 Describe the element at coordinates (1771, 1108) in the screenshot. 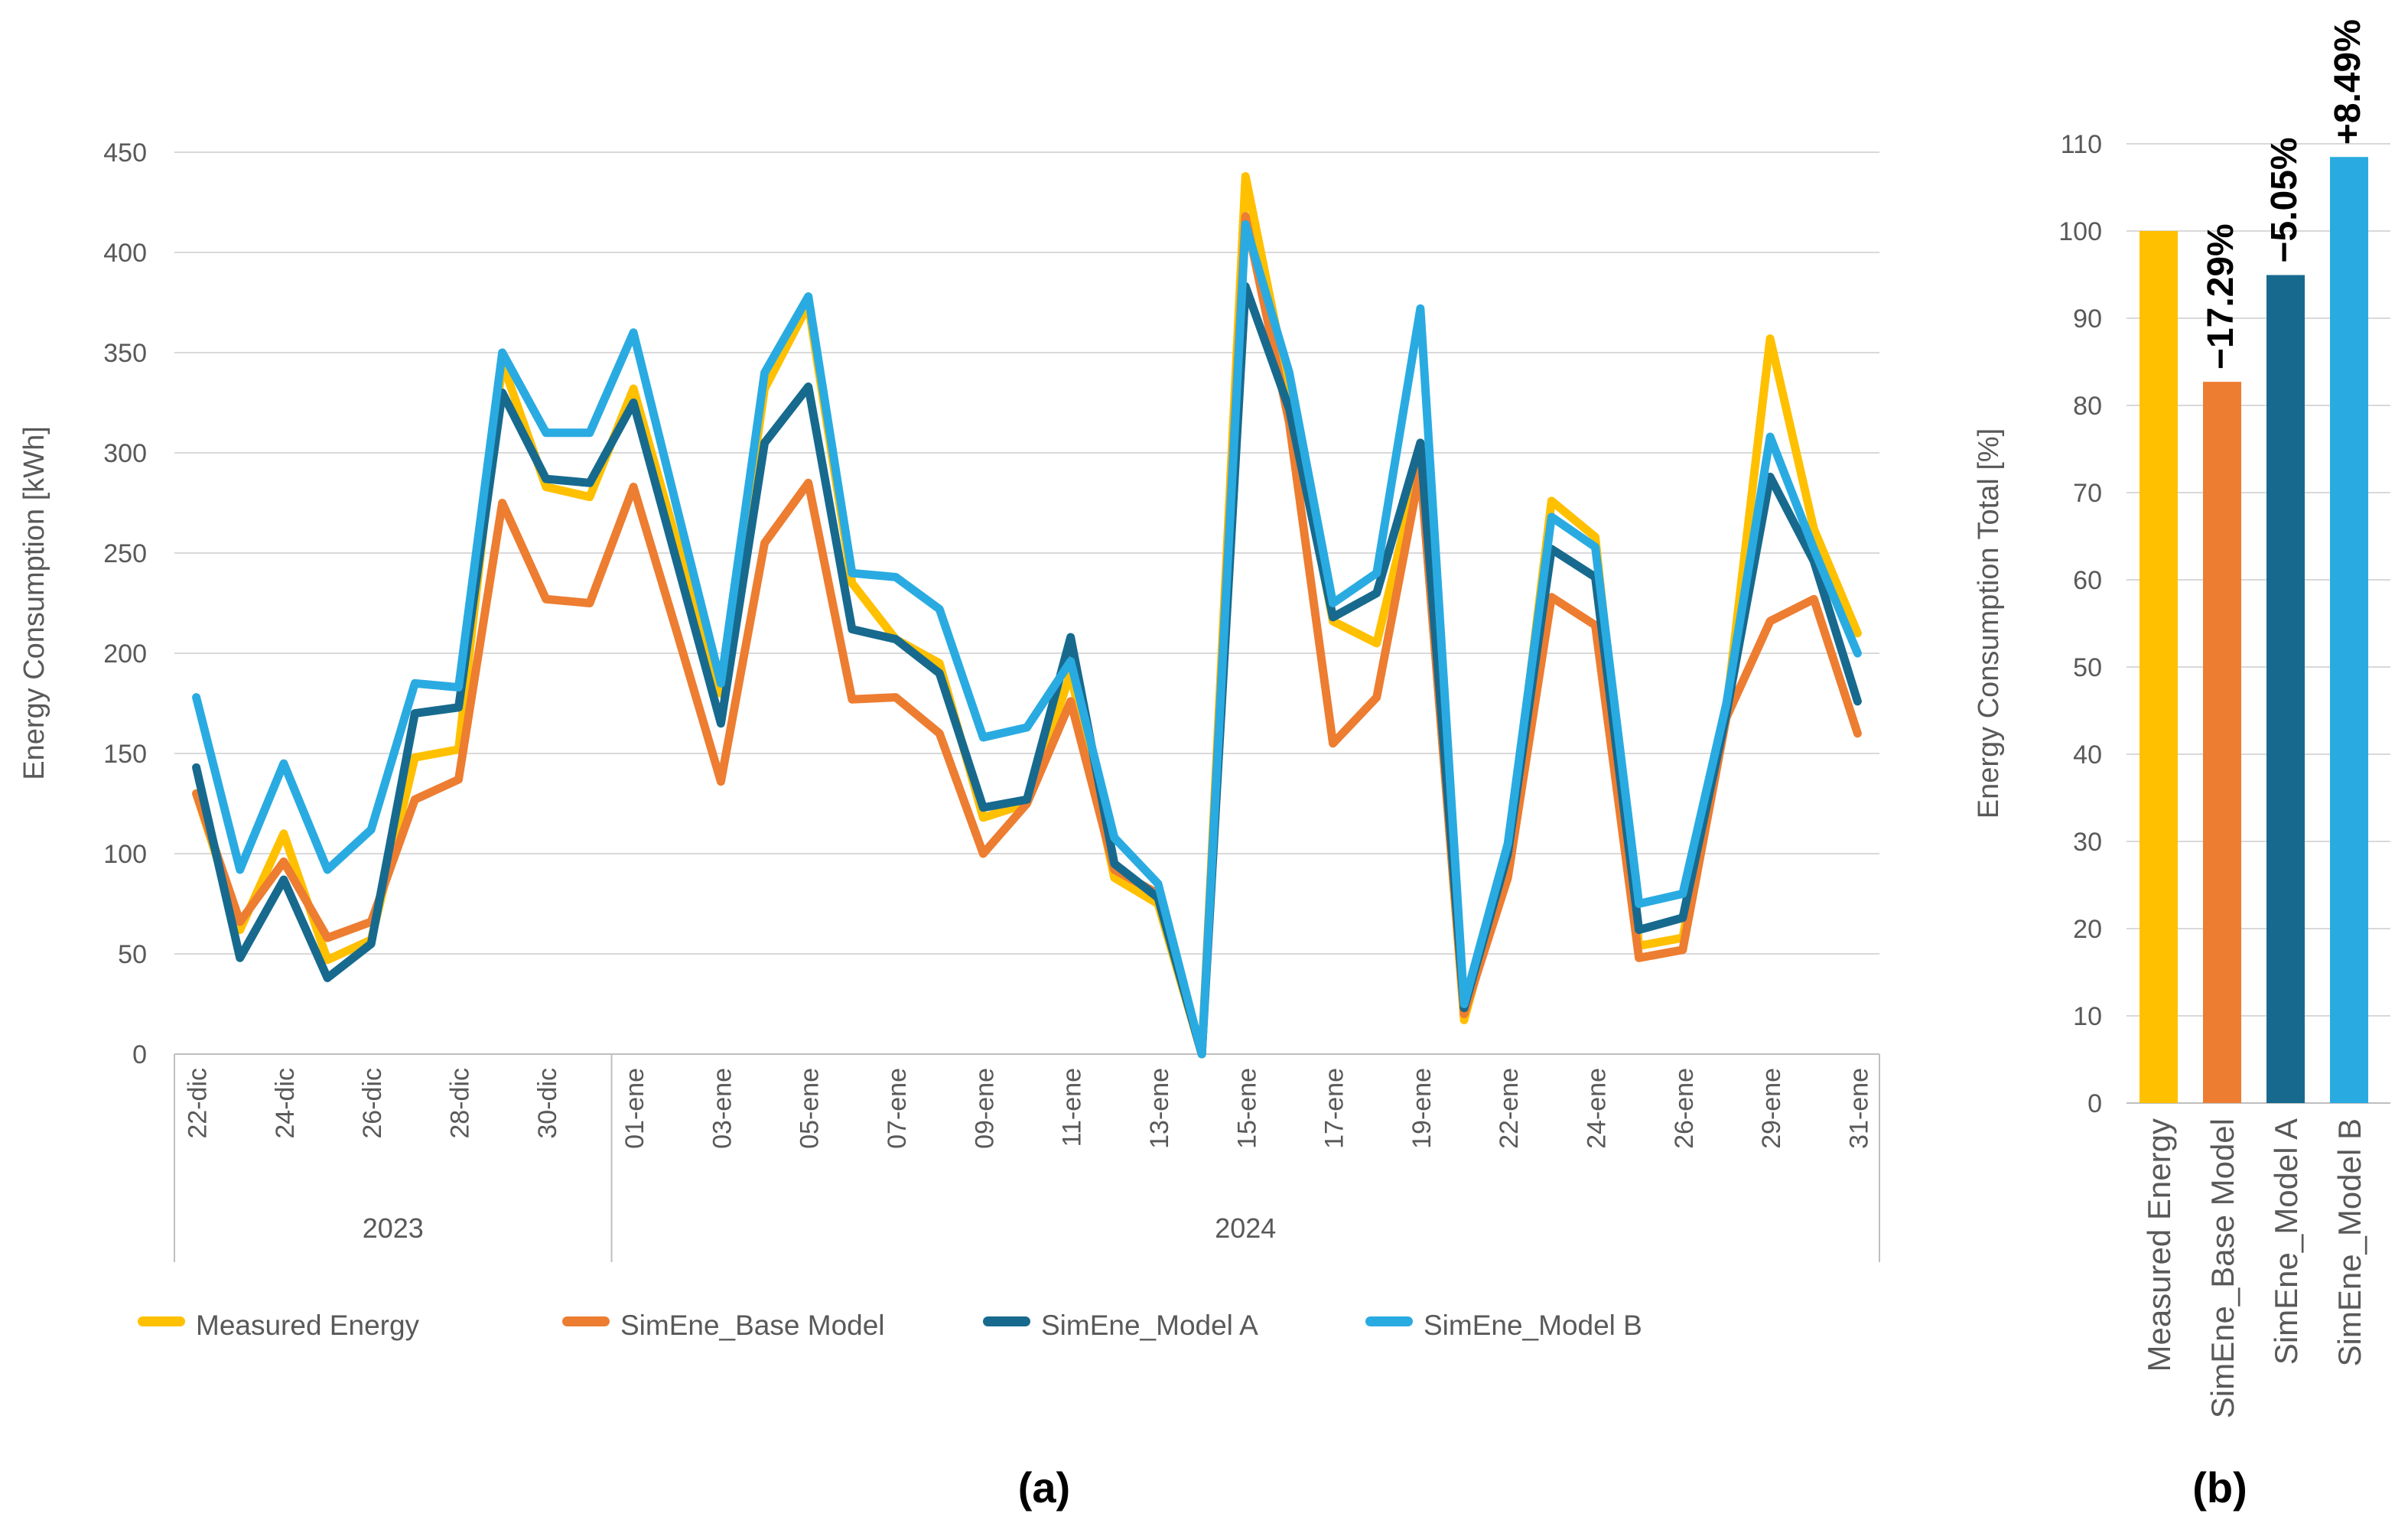

I see `x-tick-label: 29-ene` at that location.